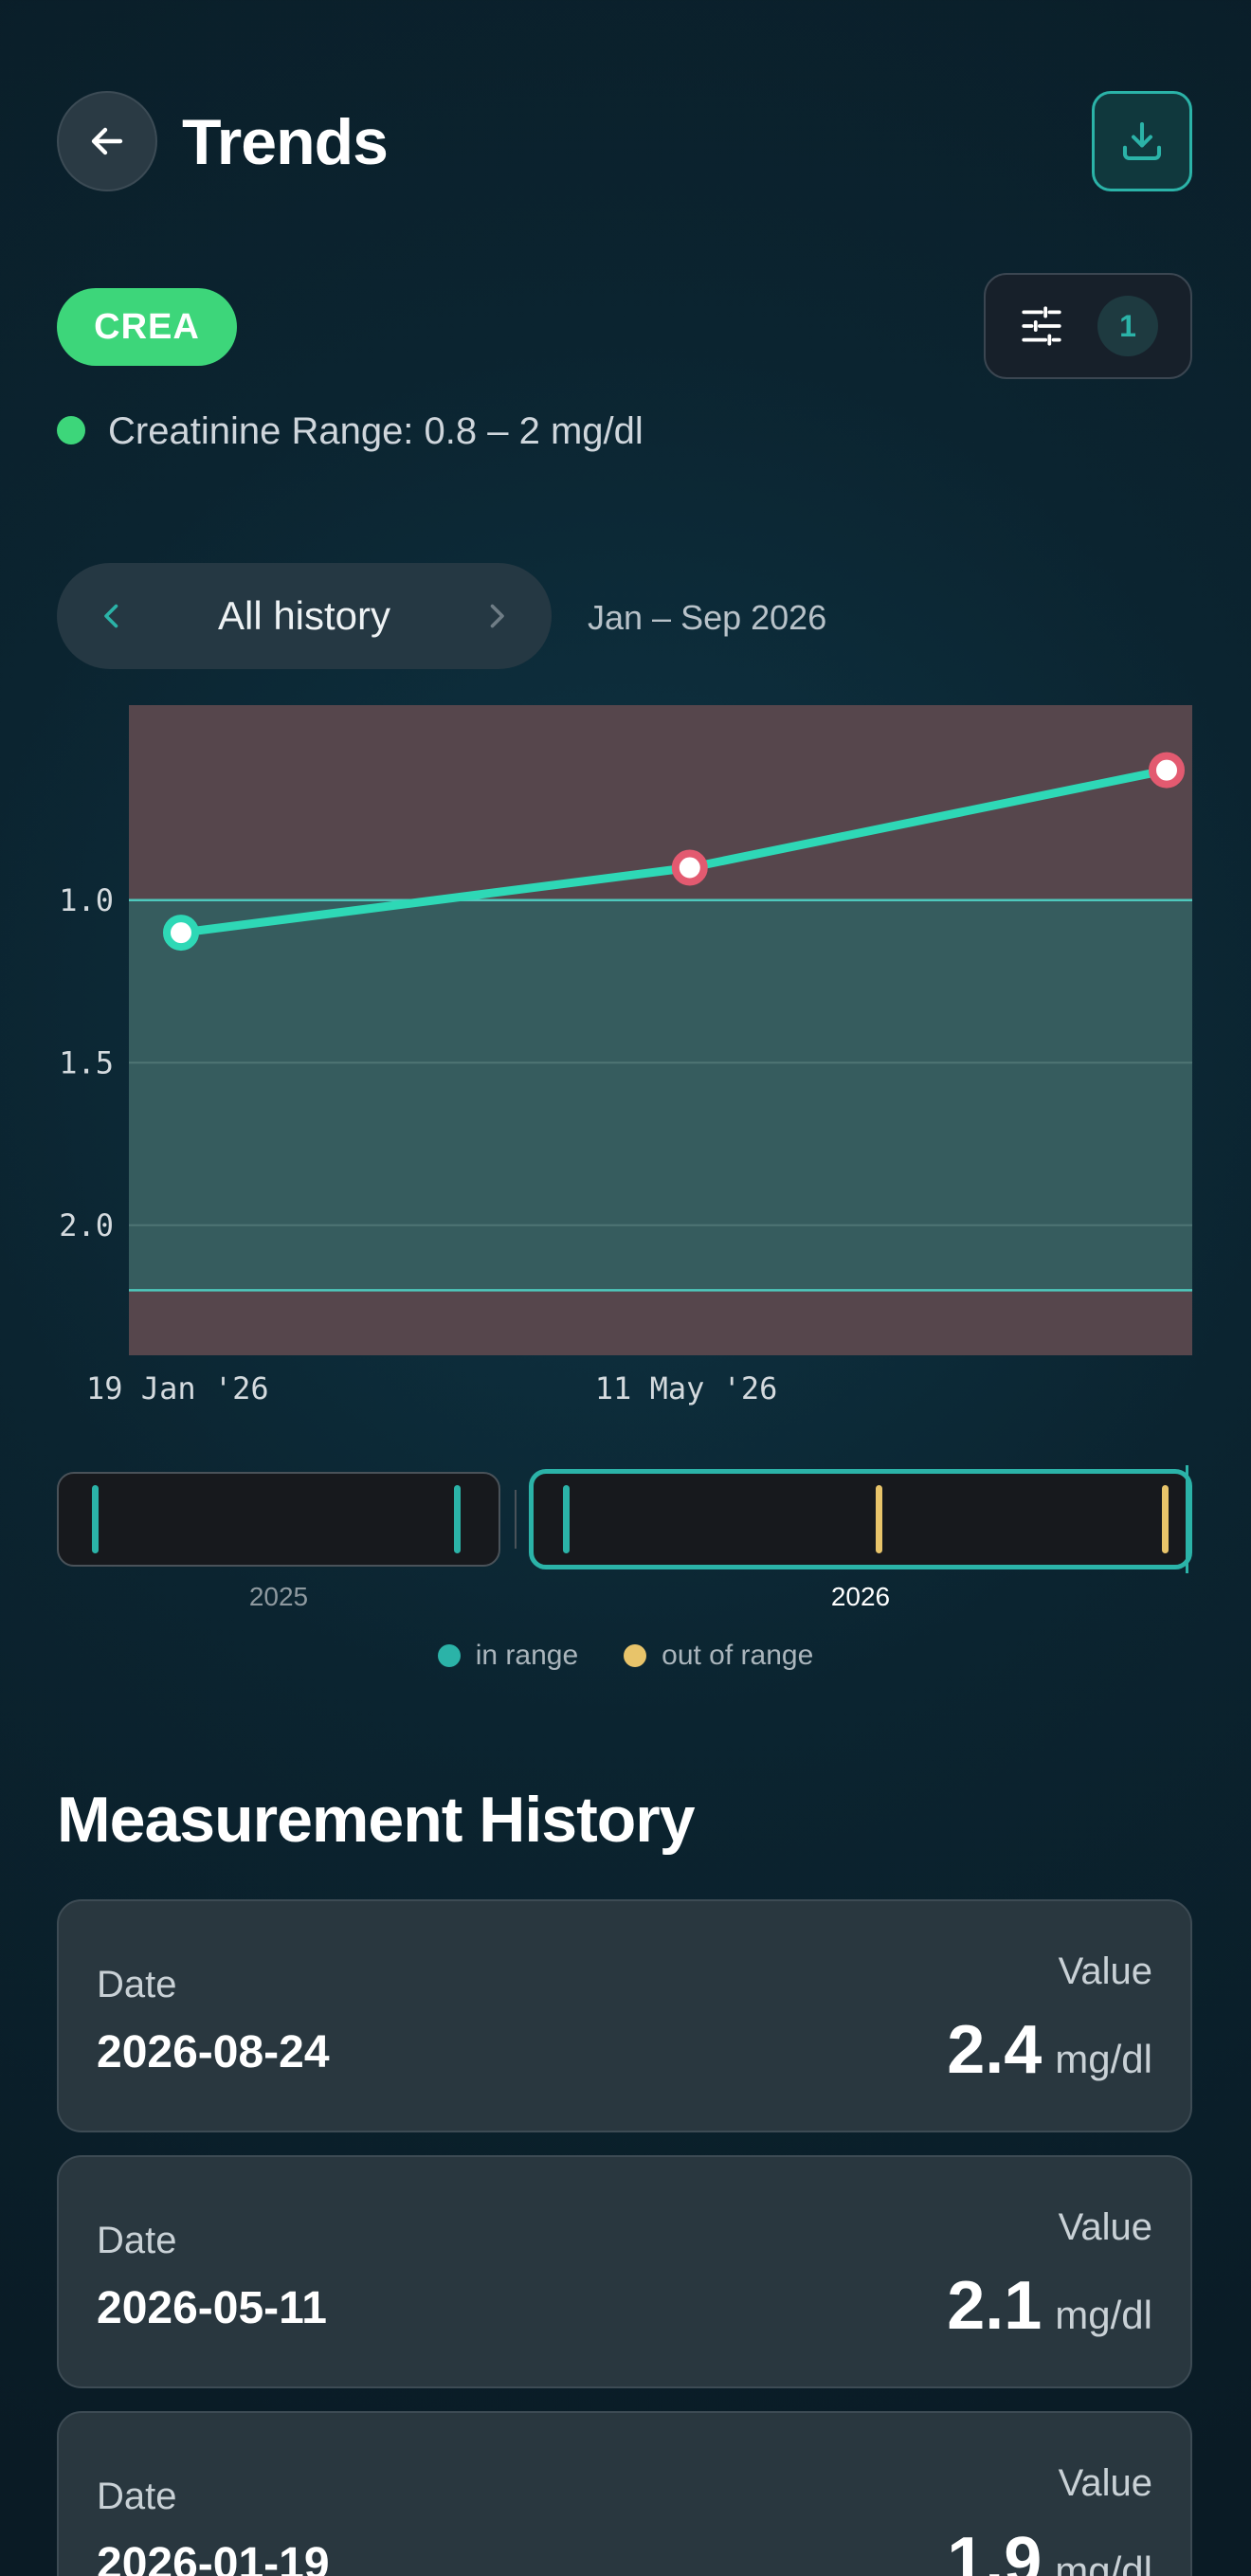 Image resolution: width=1251 pixels, height=2576 pixels. What do you see at coordinates (212, 2308) in the screenshot?
I see `measurement-date: 2026-05-11` at bounding box center [212, 2308].